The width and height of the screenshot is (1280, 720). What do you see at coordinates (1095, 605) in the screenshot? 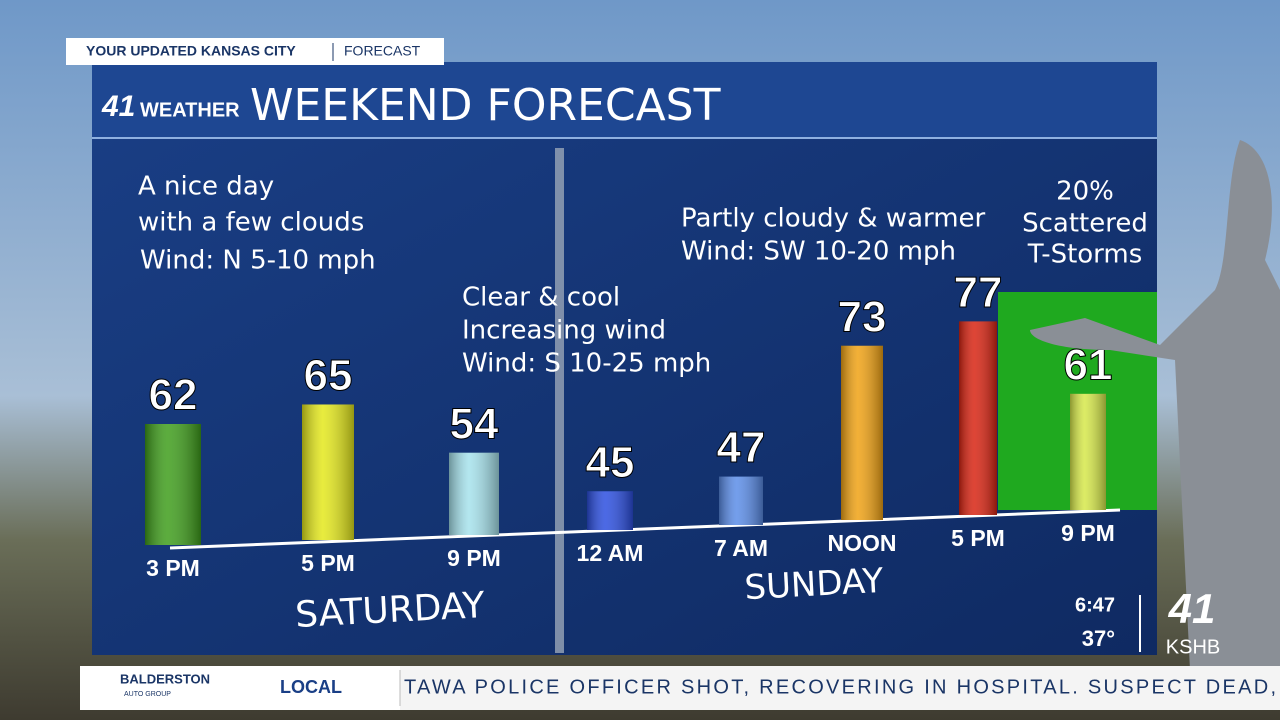
I see `clock: 6:47` at bounding box center [1095, 605].